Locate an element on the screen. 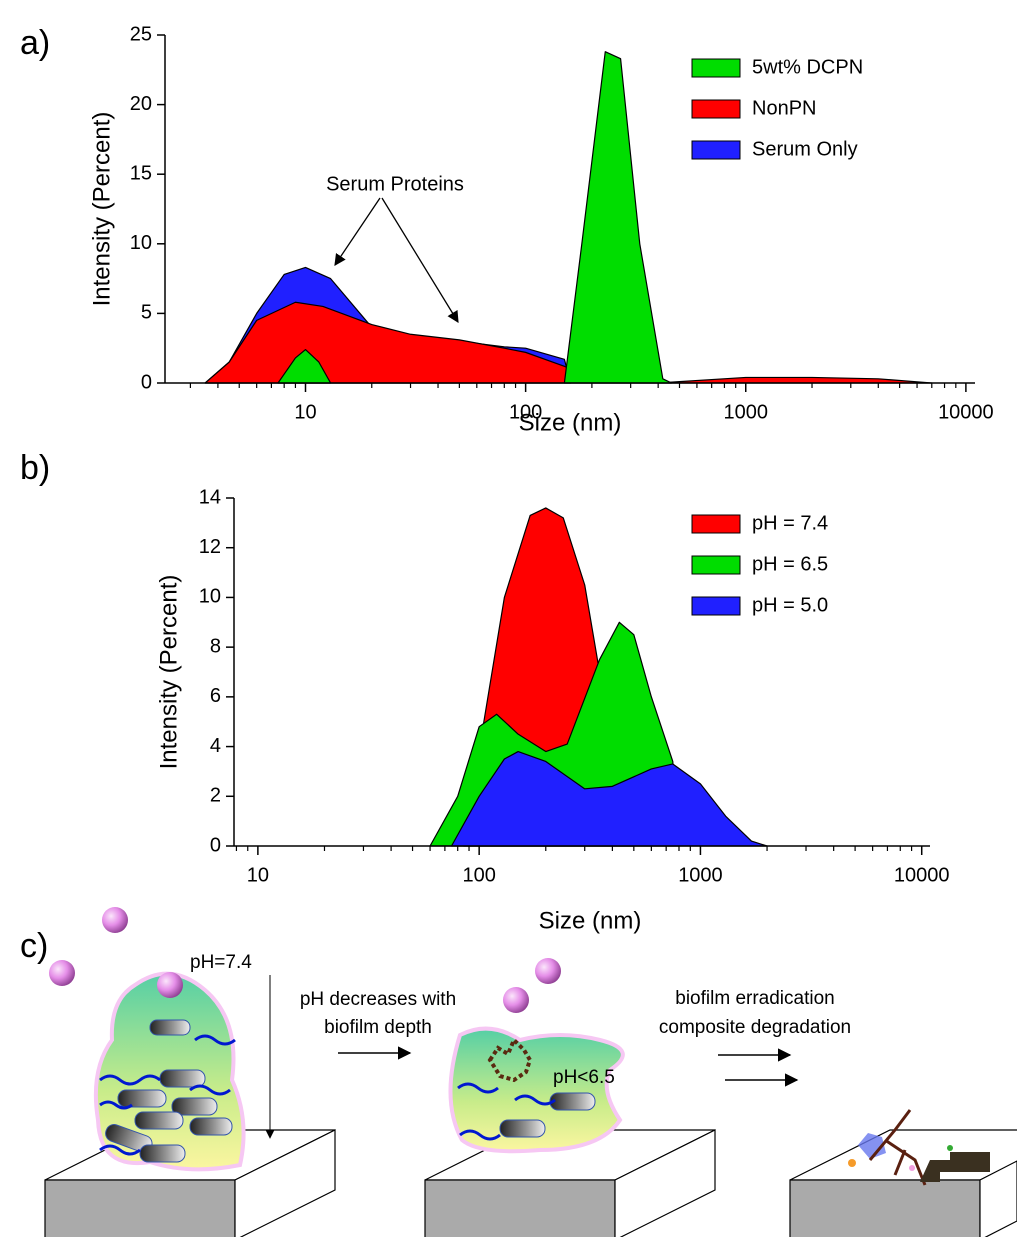  note: pH decreases with is located at coordinates (378, 999).